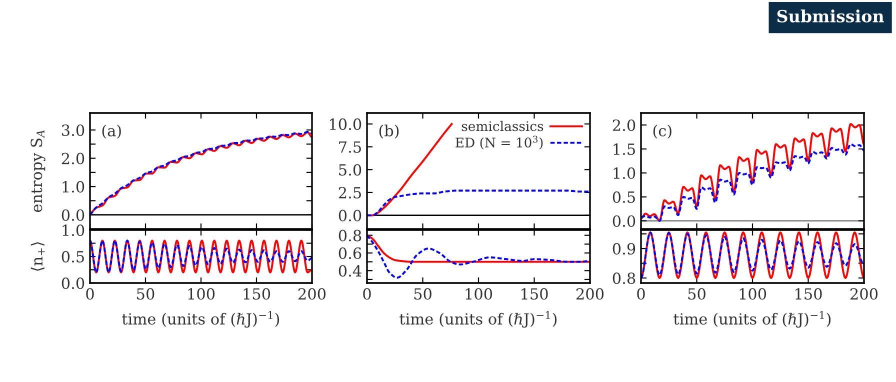 The image size is (896, 382). Describe the element at coordinates (389, 131) in the screenshot. I see `annotation: (b)` at that location.